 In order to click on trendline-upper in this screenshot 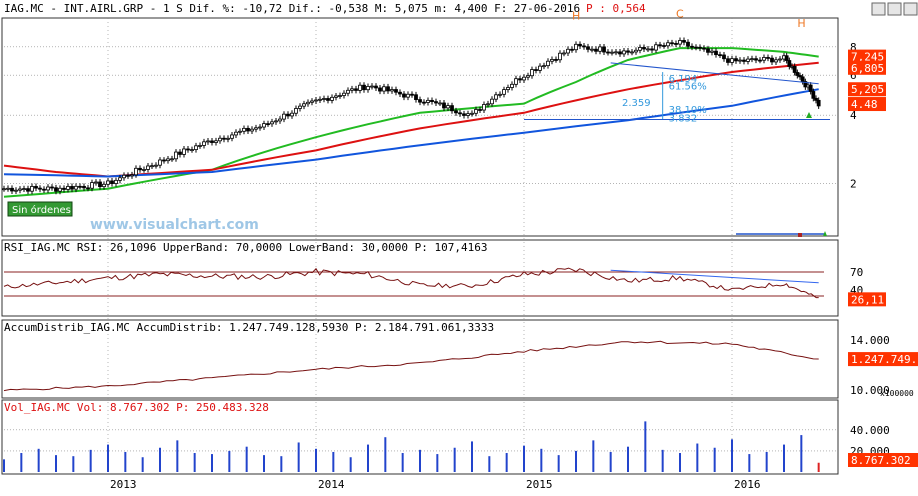, I will do `click(714, 73)`.